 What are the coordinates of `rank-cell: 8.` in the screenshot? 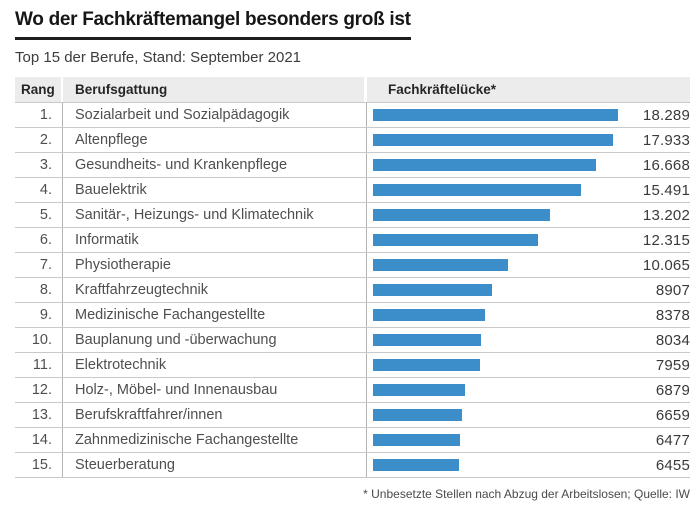 It's located at (39, 290).